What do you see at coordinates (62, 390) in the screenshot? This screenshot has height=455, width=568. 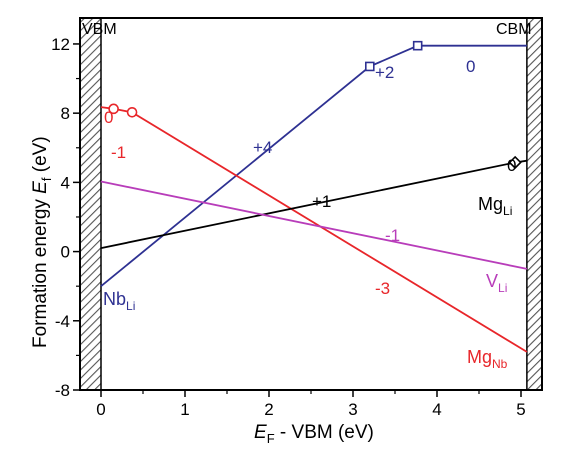 I see `y-tick-label: -8` at bounding box center [62, 390].